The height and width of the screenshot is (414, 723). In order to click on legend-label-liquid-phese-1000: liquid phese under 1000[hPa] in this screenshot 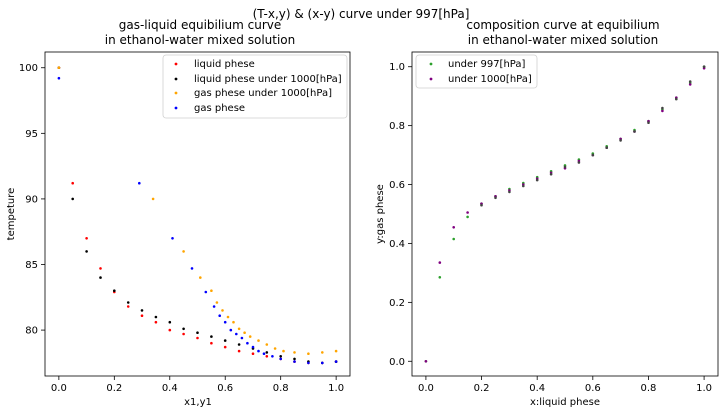, I will do `click(268, 79)`.